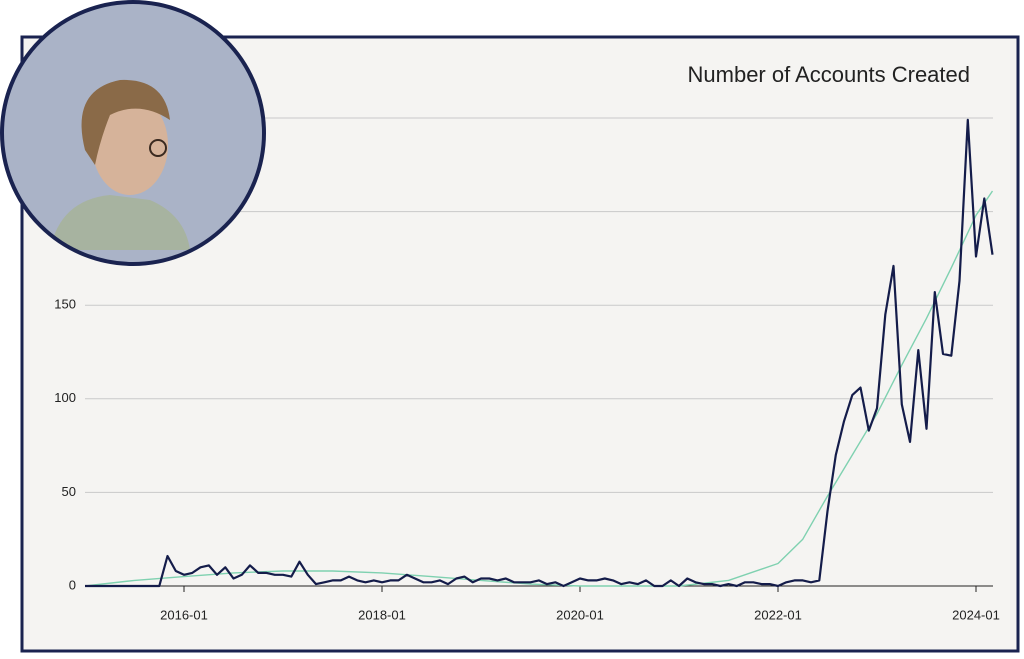  What do you see at coordinates (65, 397) in the screenshot?
I see `y-tick-label: 100` at bounding box center [65, 397].